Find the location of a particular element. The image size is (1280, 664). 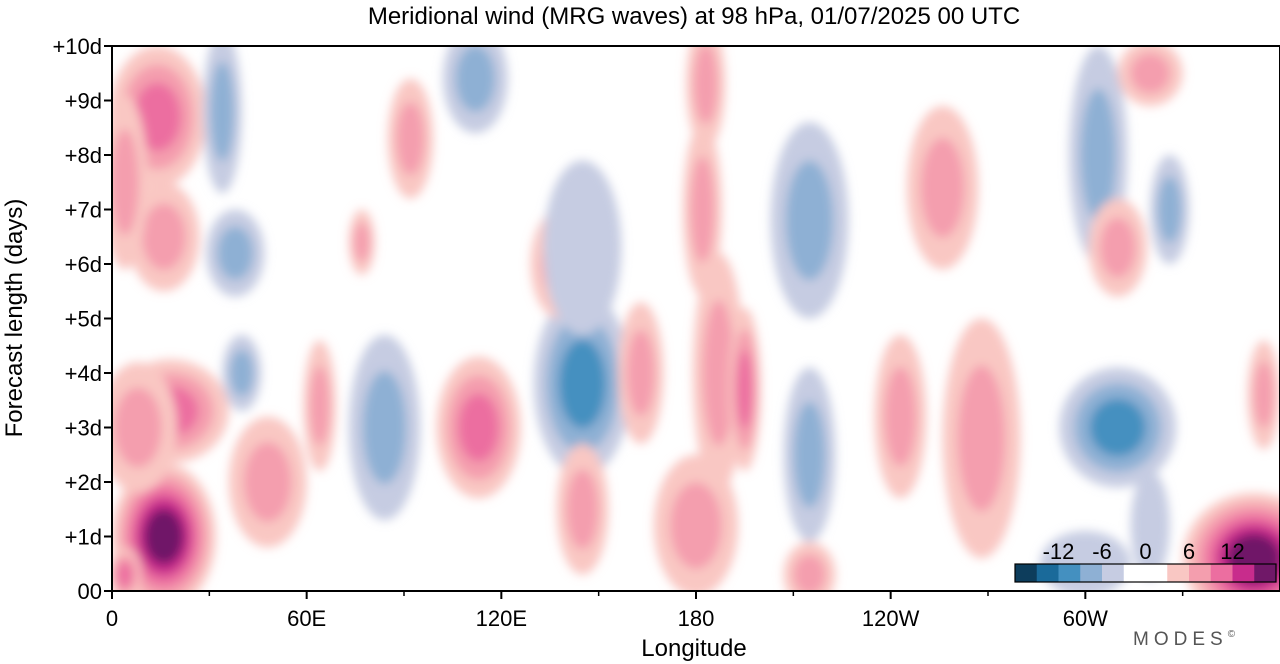

colorbar-label: 0 is located at coordinates (1145, 551).